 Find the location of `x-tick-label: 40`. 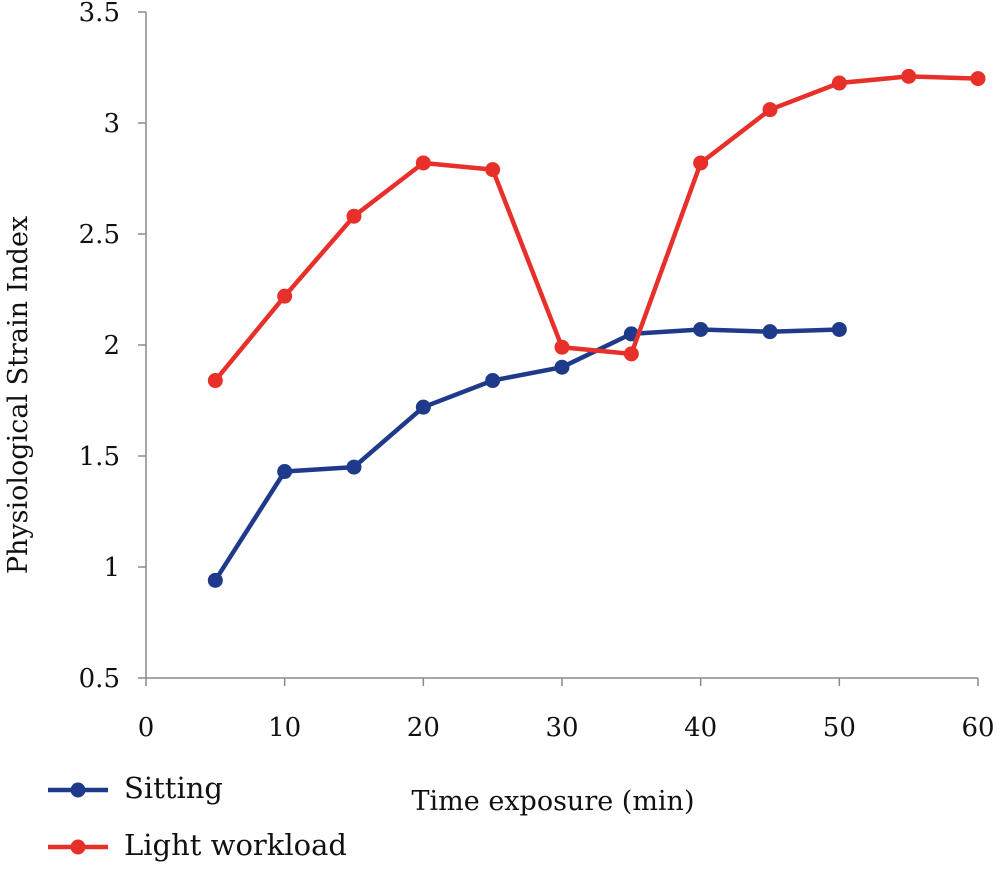

x-tick-label: 40 is located at coordinates (700, 728).